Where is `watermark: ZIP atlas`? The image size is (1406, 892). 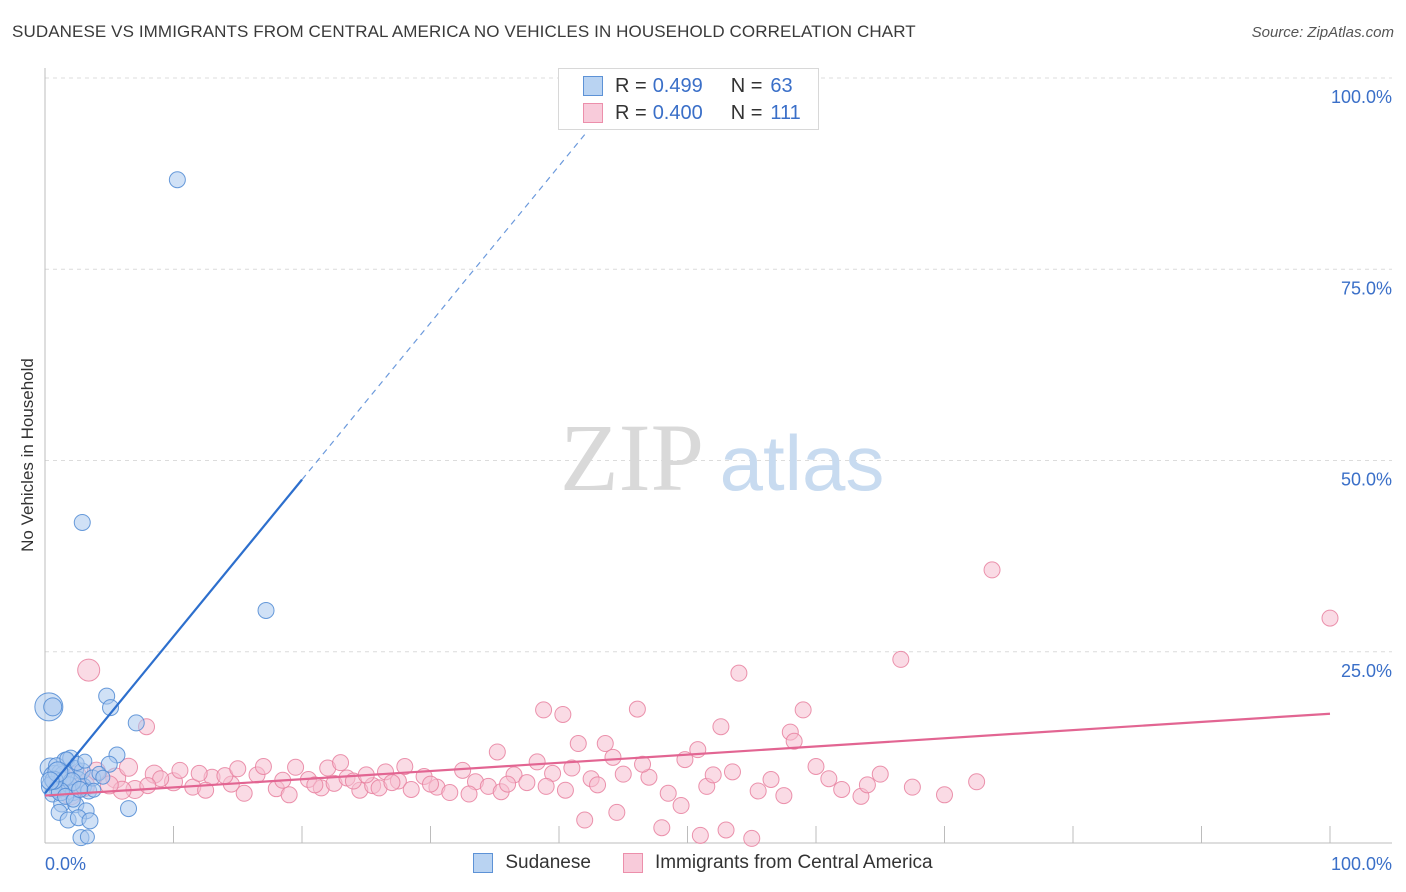 watermark: ZIP atlas is located at coordinates (722, 457).